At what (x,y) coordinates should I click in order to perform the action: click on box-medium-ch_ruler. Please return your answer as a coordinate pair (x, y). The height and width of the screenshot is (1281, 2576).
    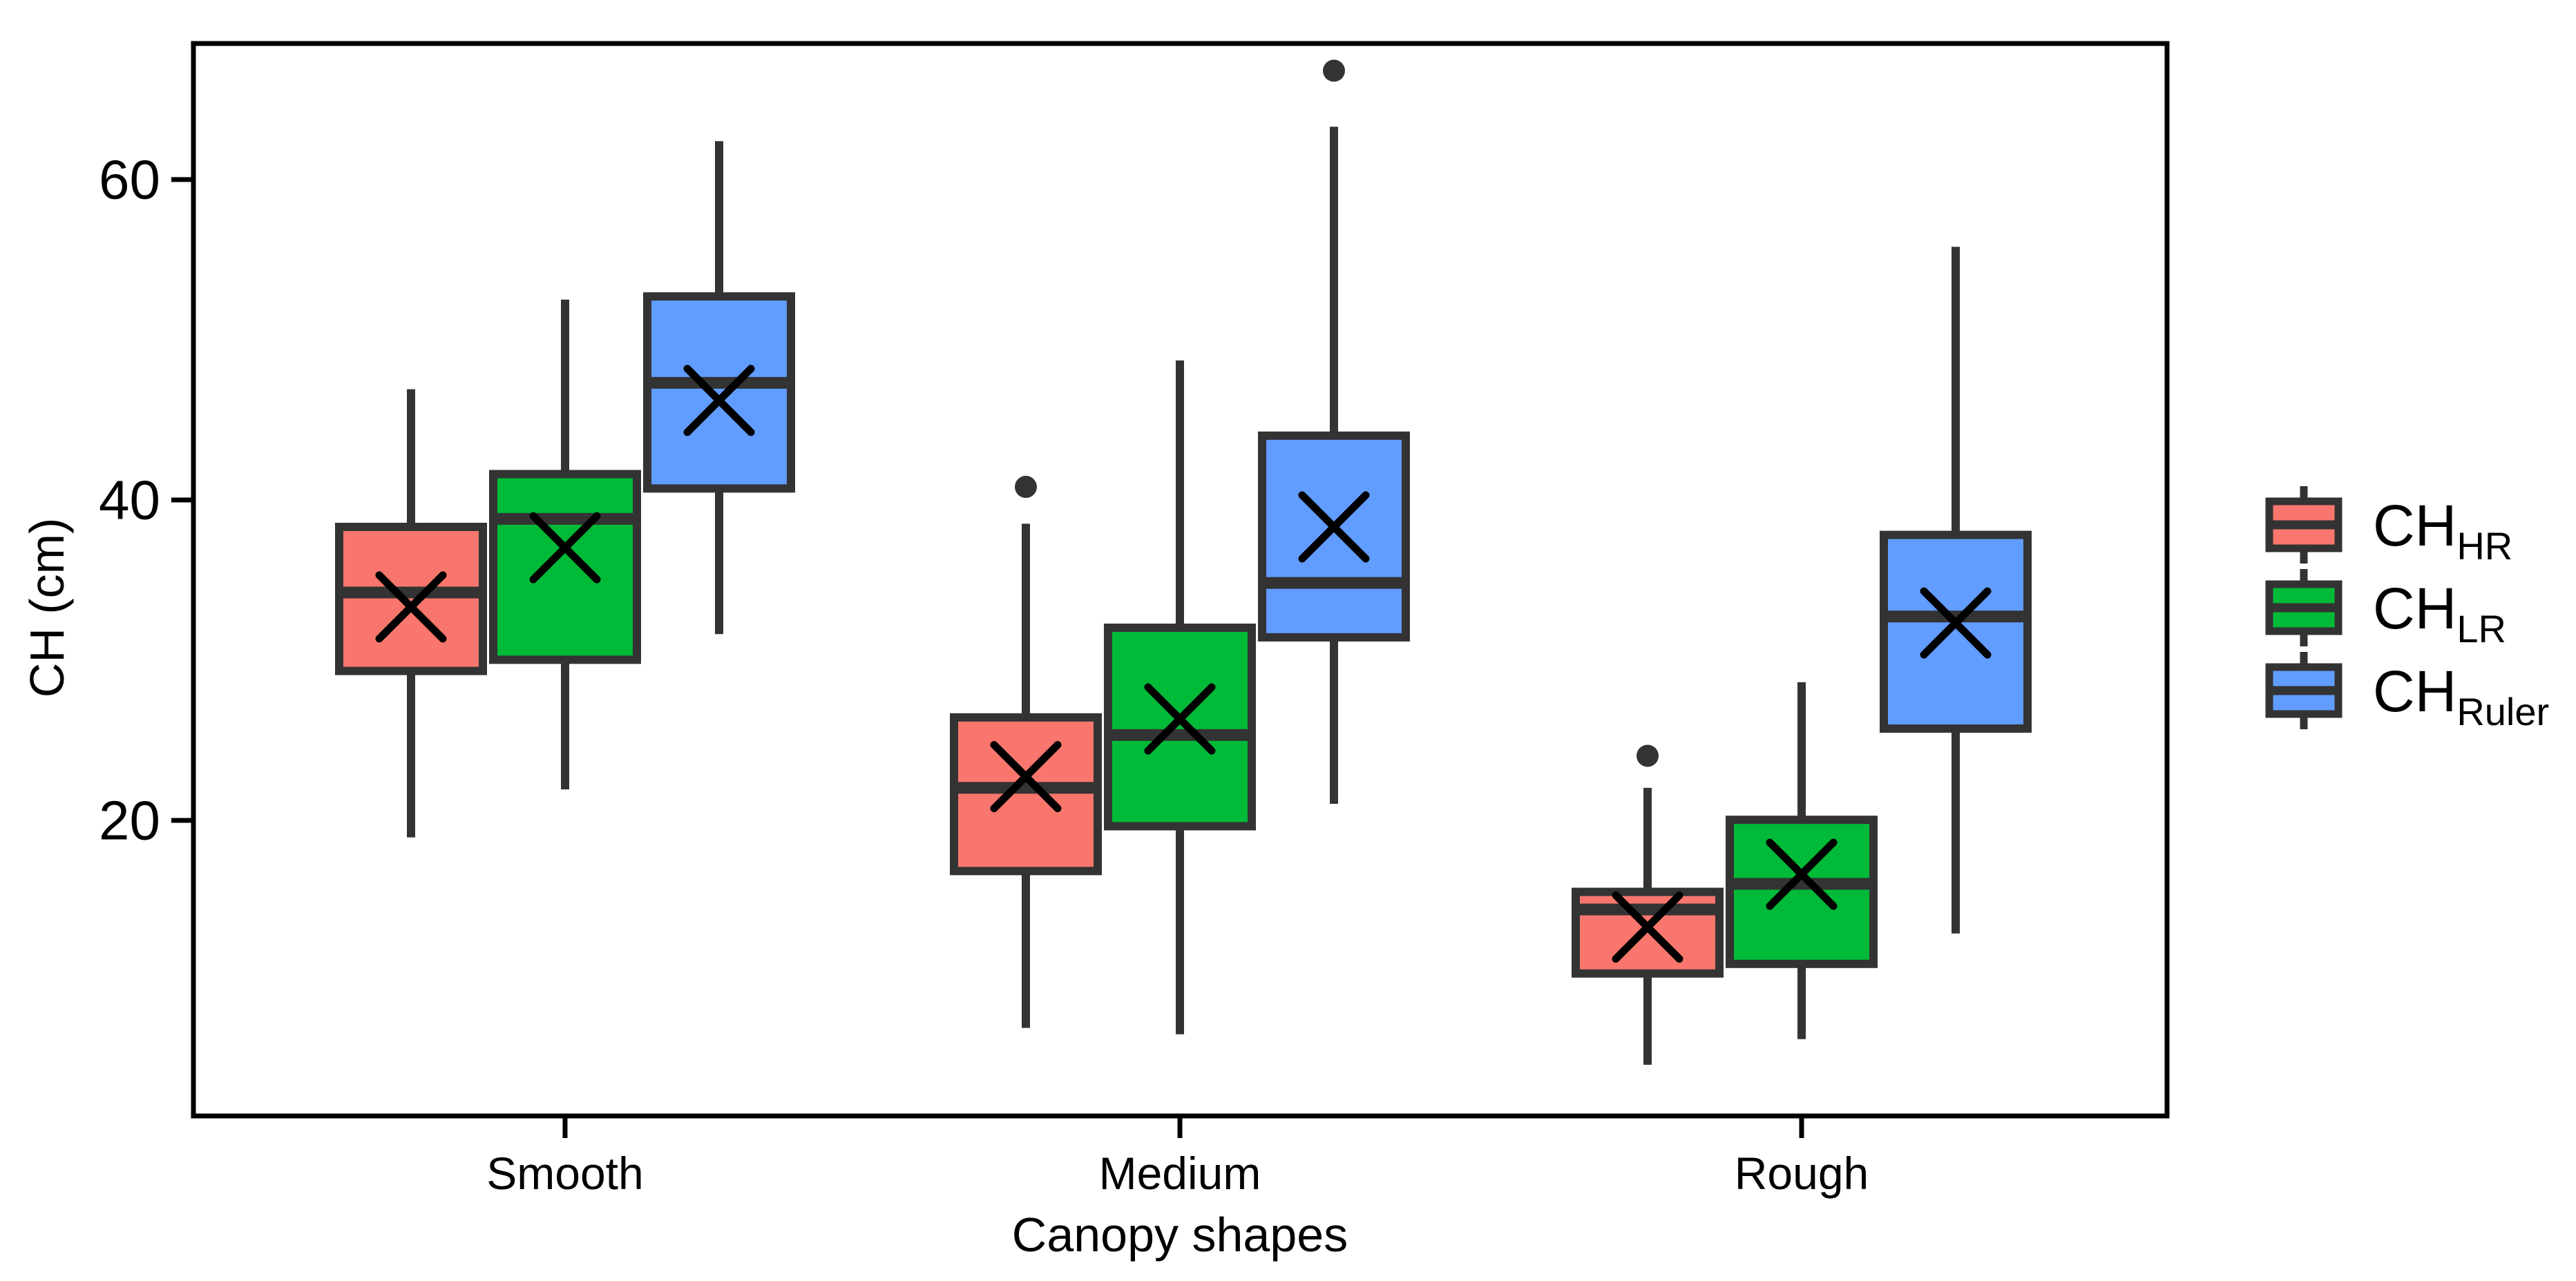
    Looking at the image, I should click on (1334, 432).